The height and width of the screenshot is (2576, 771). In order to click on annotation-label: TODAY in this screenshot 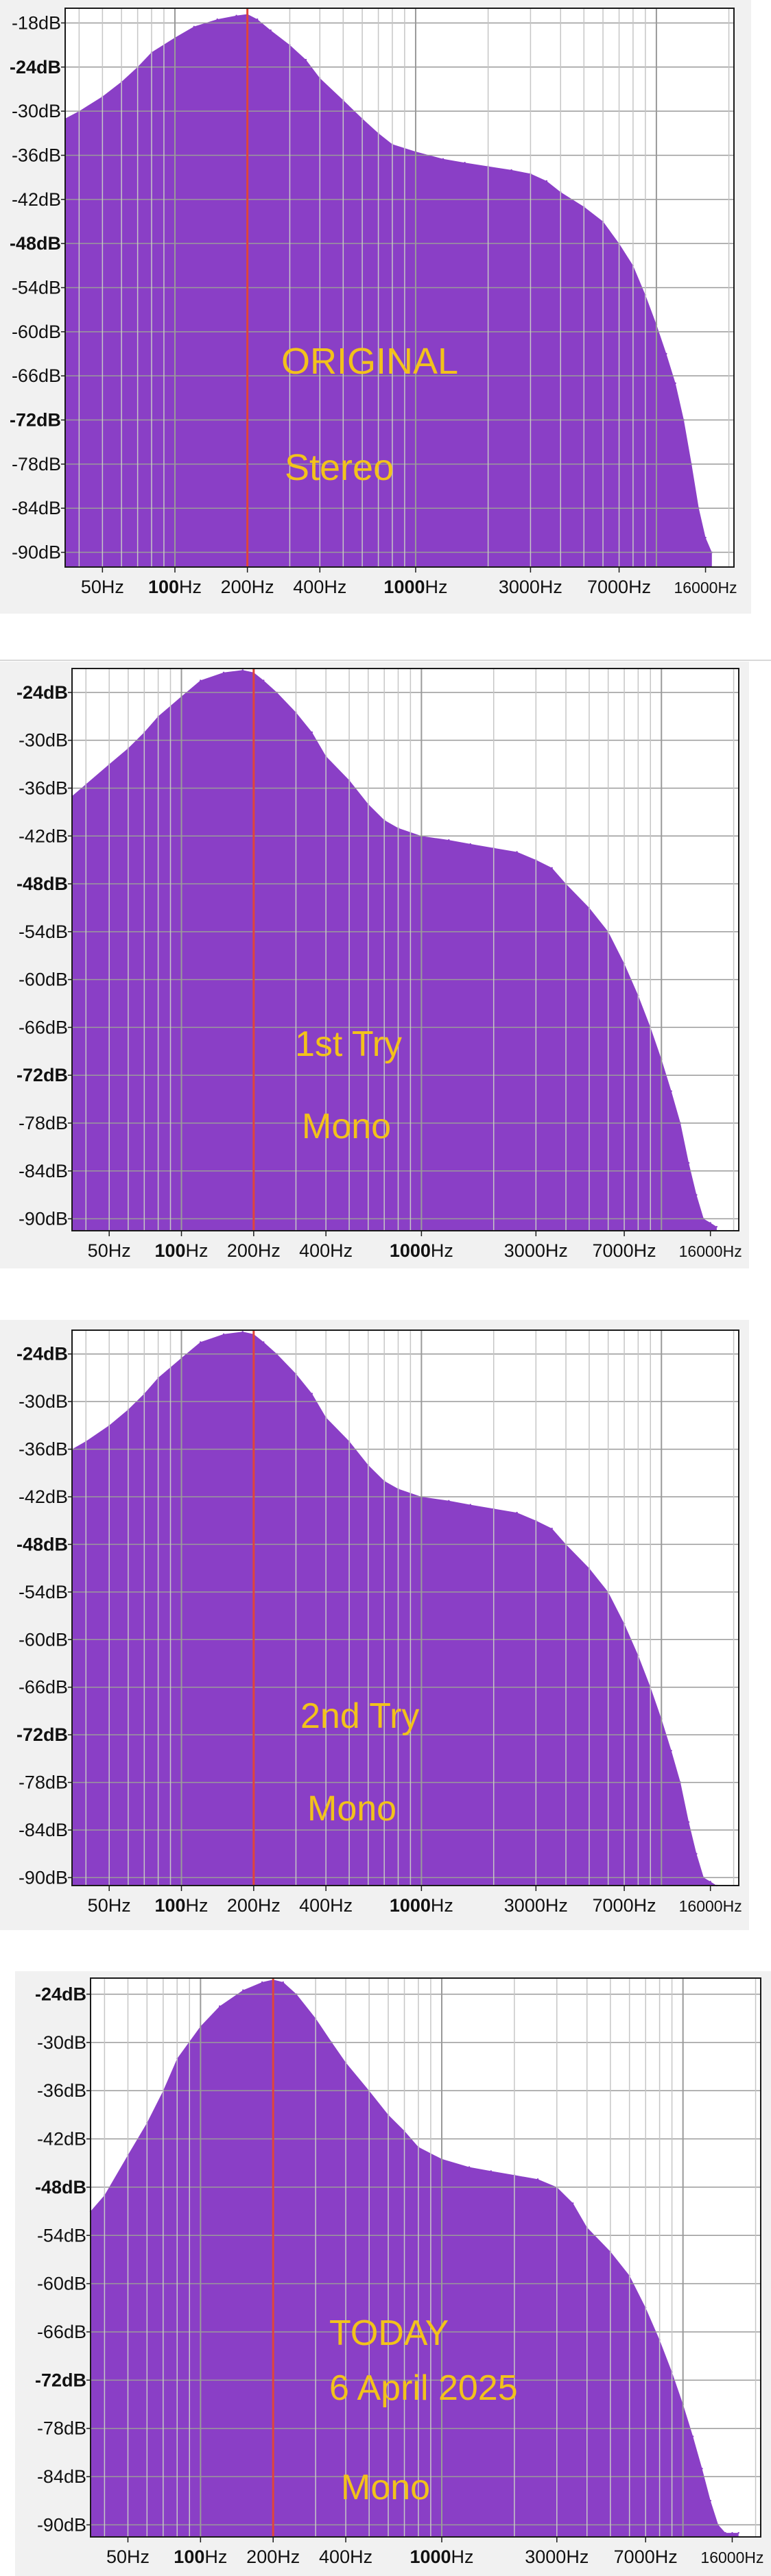, I will do `click(389, 2333)`.